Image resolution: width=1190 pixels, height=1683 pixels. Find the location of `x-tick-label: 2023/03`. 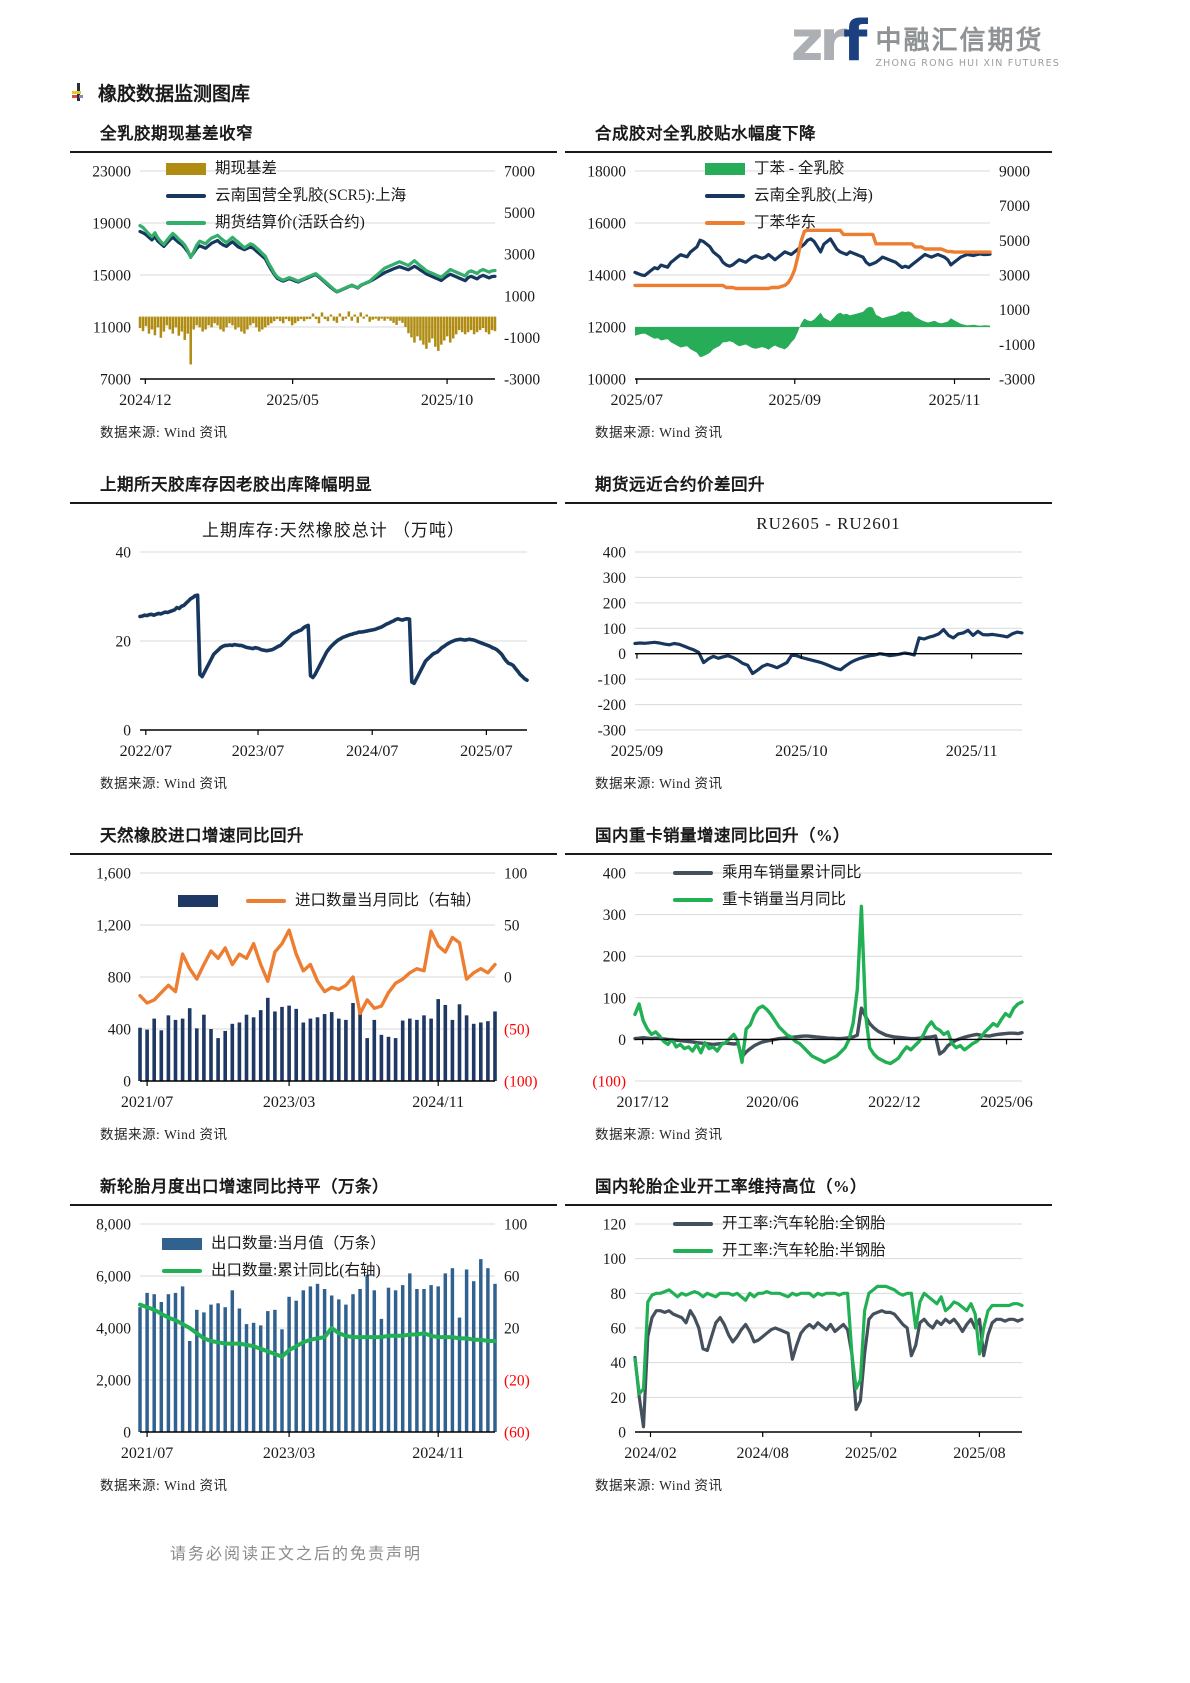

x-tick-label: 2023/03 is located at coordinates (289, 1453).